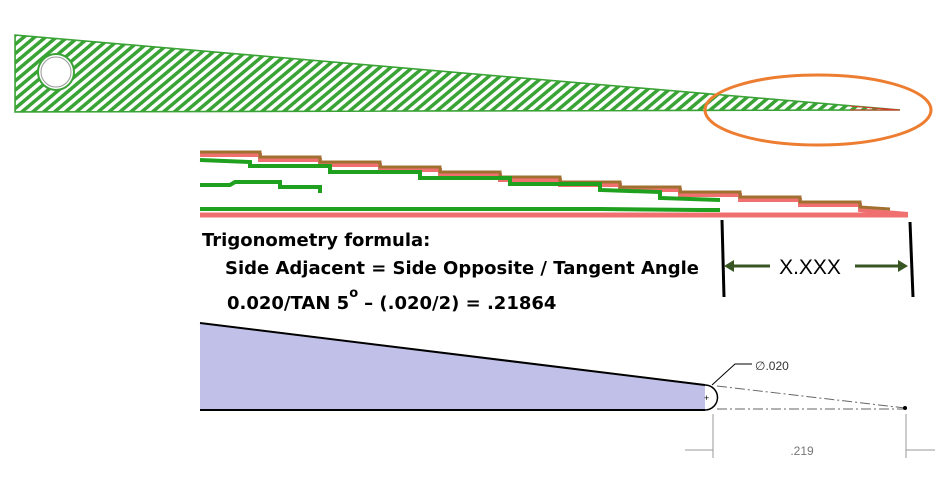 This screenshot has width=949, height=490. Describe the element at coordinates (772, 366) in the screenshot. I see `diameter-label: ∅.020` at that location.